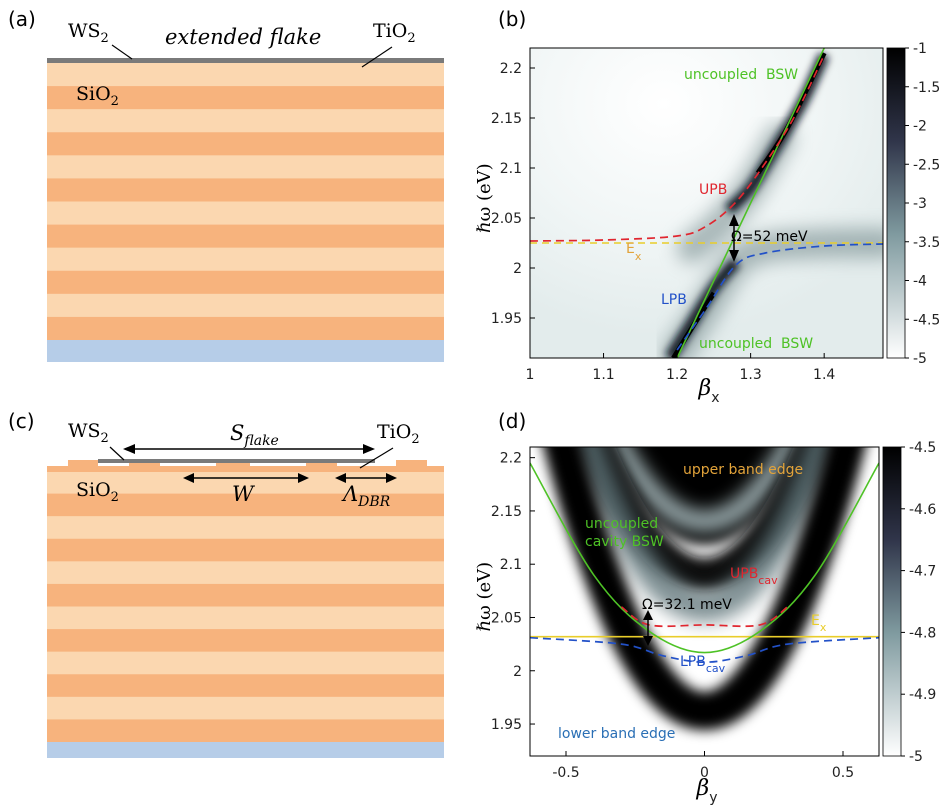 The width and height of the screenshot is (942, 805). I want to click on colorbar-tick-label: -4.9, so click(922, 695).